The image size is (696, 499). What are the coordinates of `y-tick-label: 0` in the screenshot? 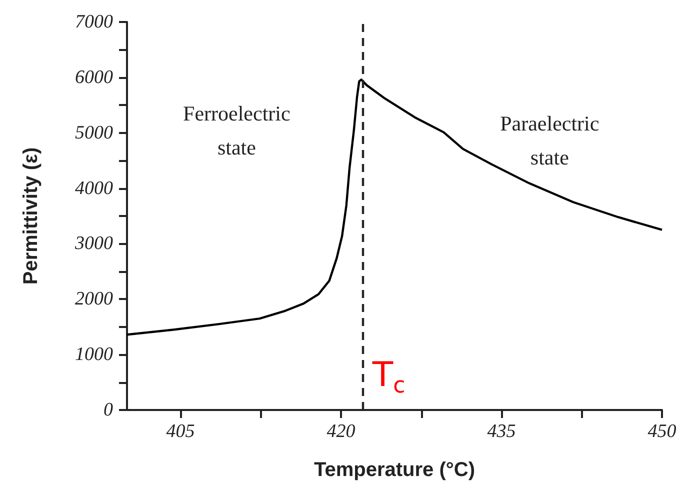 It's located at (109, 410).